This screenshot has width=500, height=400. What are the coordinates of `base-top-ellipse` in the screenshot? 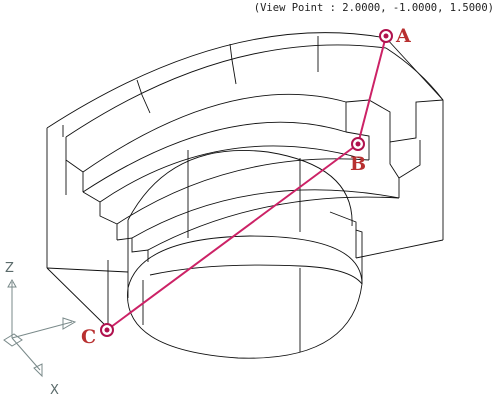 It's located at (245, 262).